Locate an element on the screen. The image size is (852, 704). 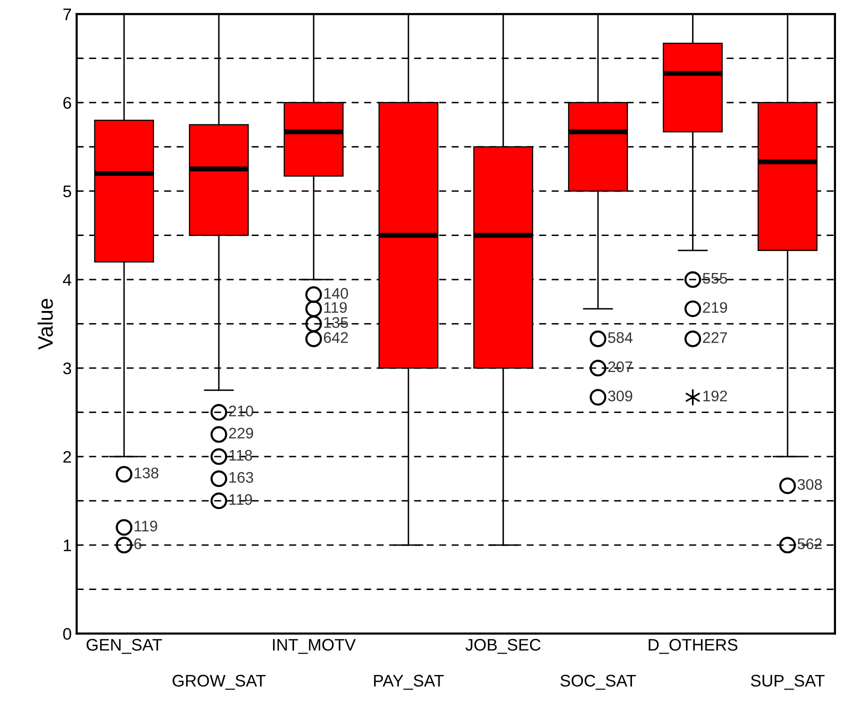
annotation: 642 is located at coordinates (336, 337).